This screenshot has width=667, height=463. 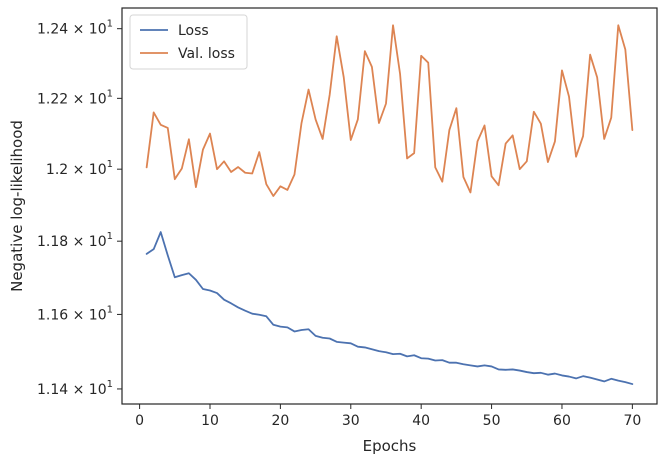 I want to click on legend: Loss Val. loss, so click(x=188, y=42).